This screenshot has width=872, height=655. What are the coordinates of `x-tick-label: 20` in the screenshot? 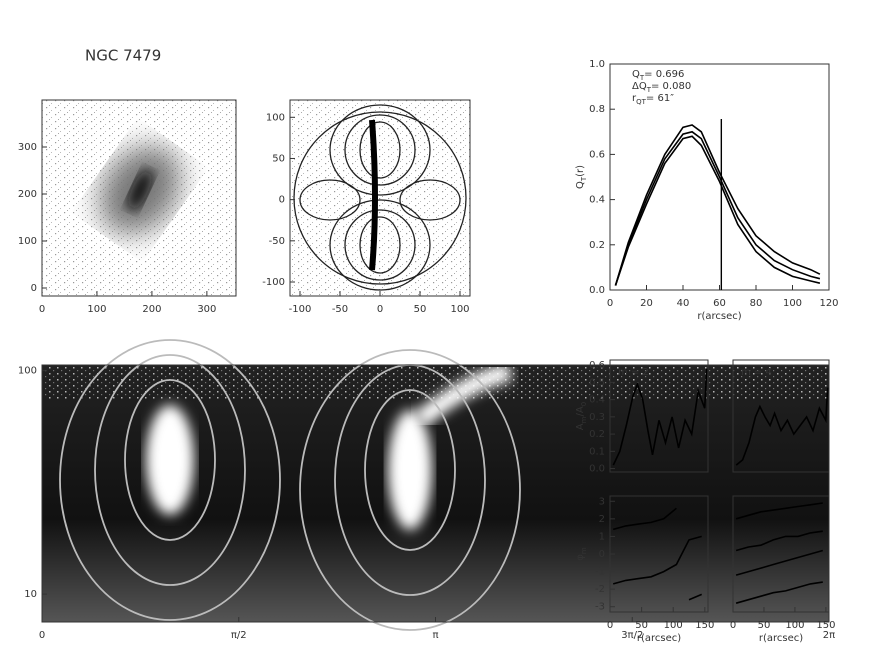 It's located at (646, 303).